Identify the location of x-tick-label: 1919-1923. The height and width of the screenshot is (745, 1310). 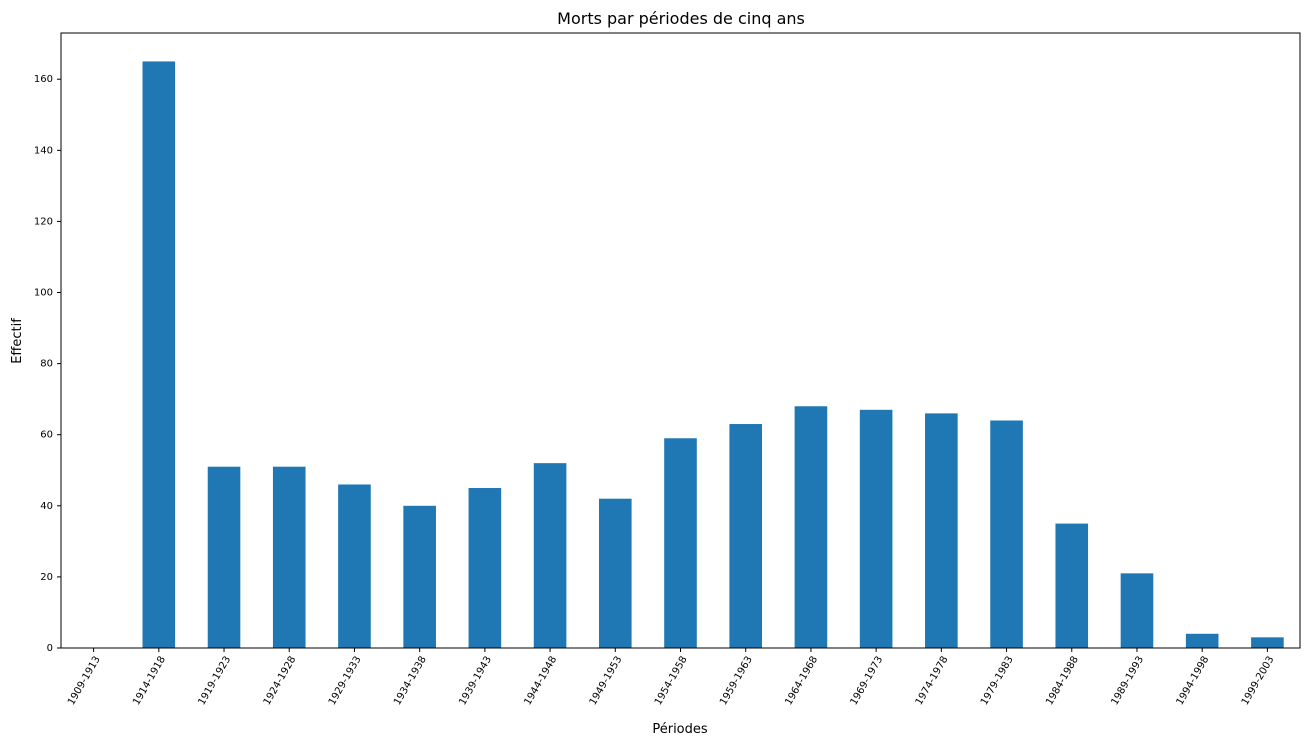
(214, 681).